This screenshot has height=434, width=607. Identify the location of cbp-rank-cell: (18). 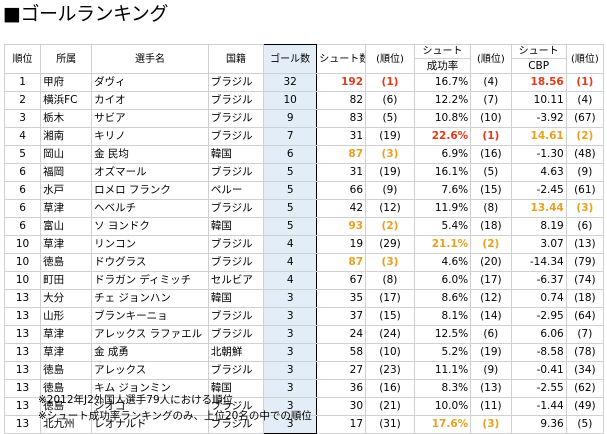
(585, 298).